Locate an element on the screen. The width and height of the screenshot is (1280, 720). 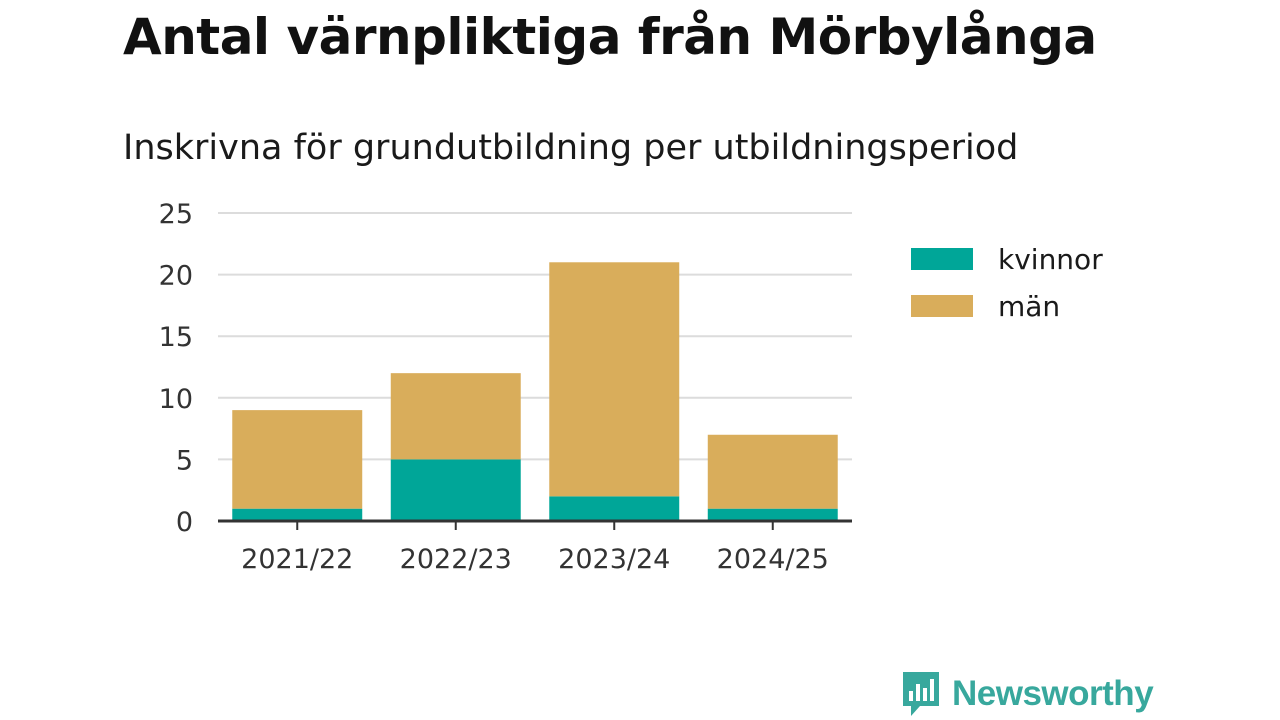
x-axis-tick-labels: 2021/22 2022/23 2023/24 2024/25 is located at coordinates (535, 559).